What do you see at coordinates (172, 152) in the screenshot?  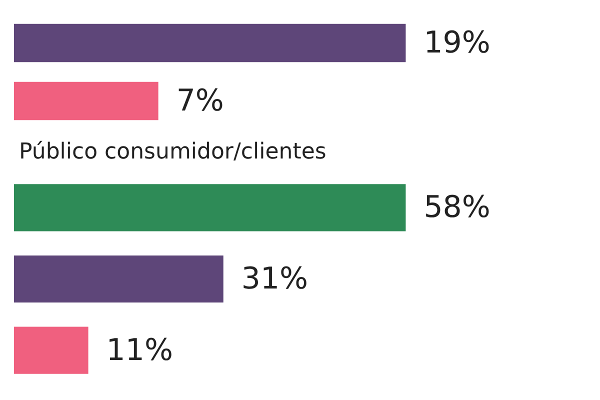 I see `chart-title: Público consumidor/clientes` at bounding box center [172, 152].